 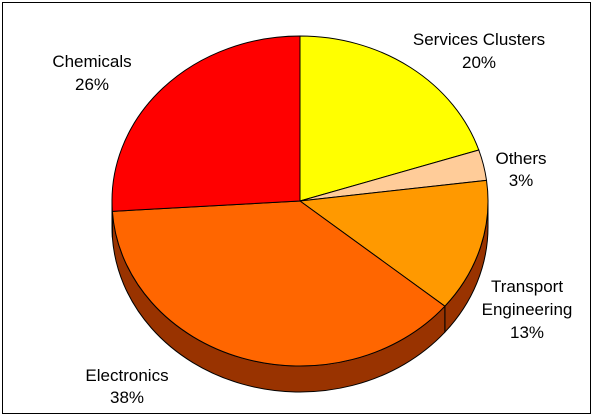 What do you see at coordinates (206, 123) in the screenshot?
I see `pie-slice-chemicals` at bounding box center [206, 123].